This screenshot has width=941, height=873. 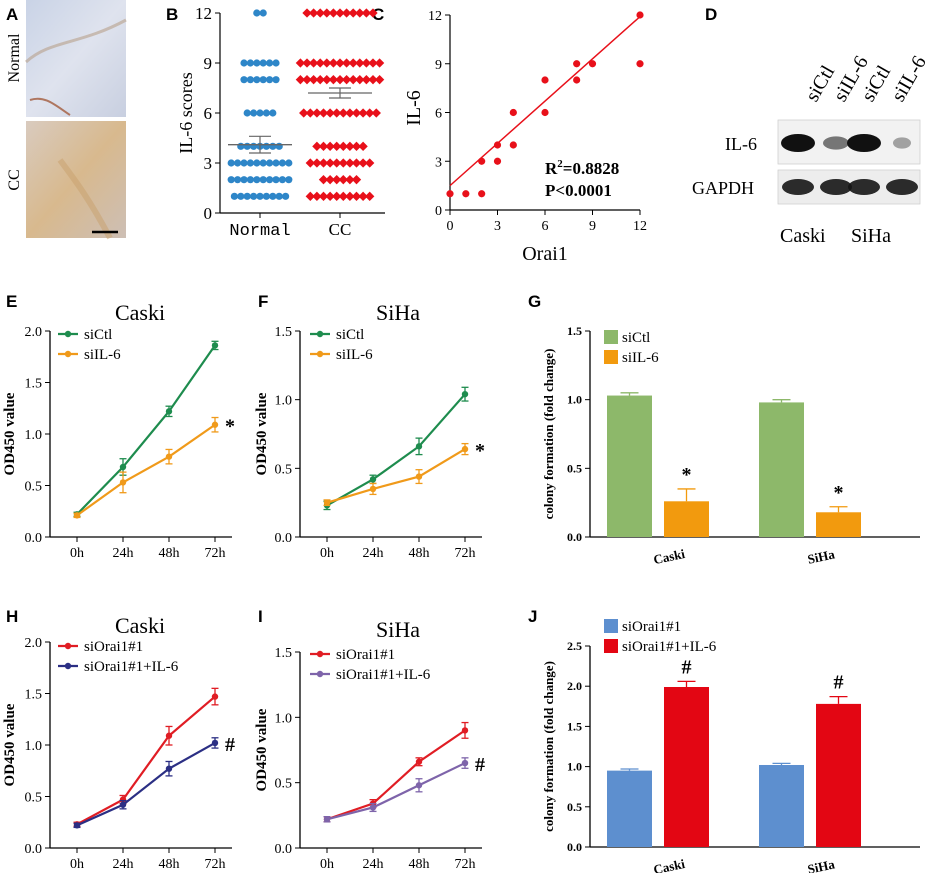 I want to click on panel-label-C: C, so click(x=378, y=14).